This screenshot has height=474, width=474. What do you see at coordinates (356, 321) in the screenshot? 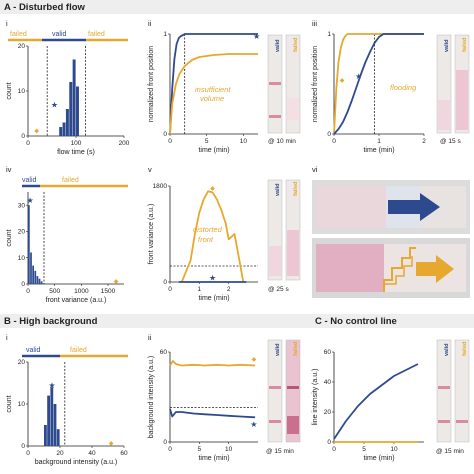
I see `section-c-title: C - No control line` at bounding box center [356, 321].